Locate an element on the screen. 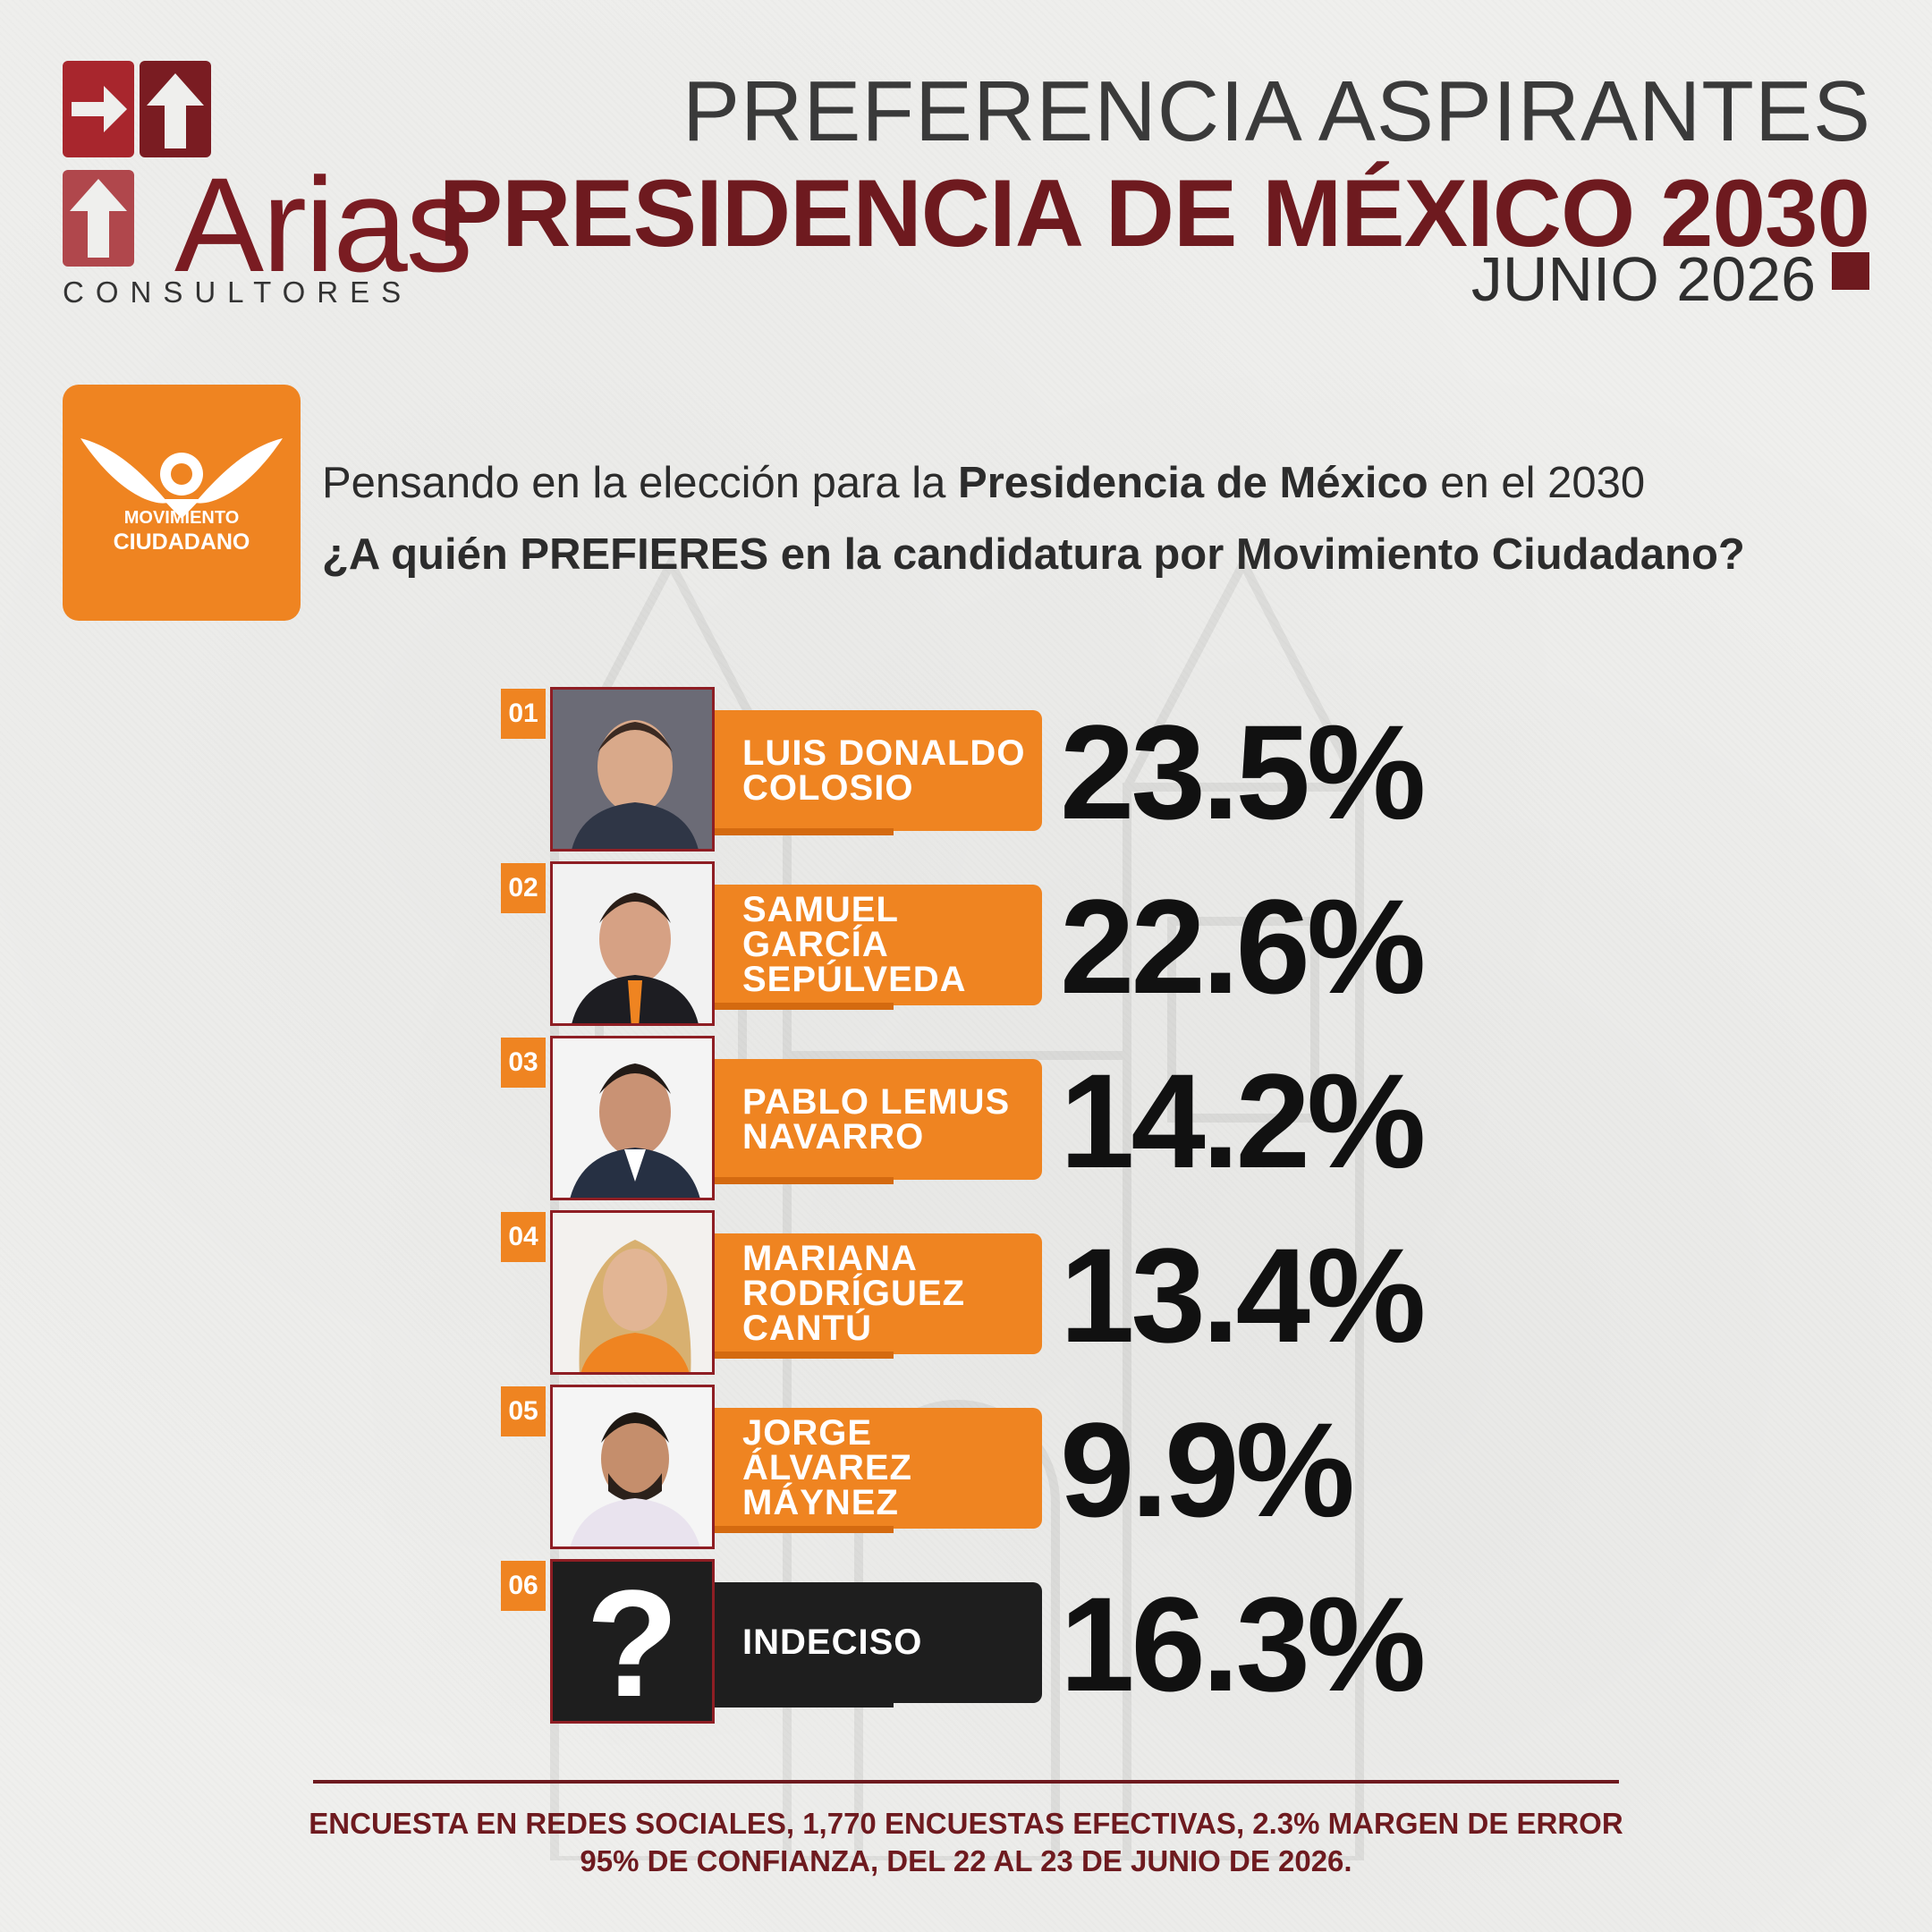 The width and height of the screenshot is (1932, 1932). candidate-row: 05 JORGE ÁLVAREZ MÁYNEZ 9.9% is located at coordinates (1037, 1470).